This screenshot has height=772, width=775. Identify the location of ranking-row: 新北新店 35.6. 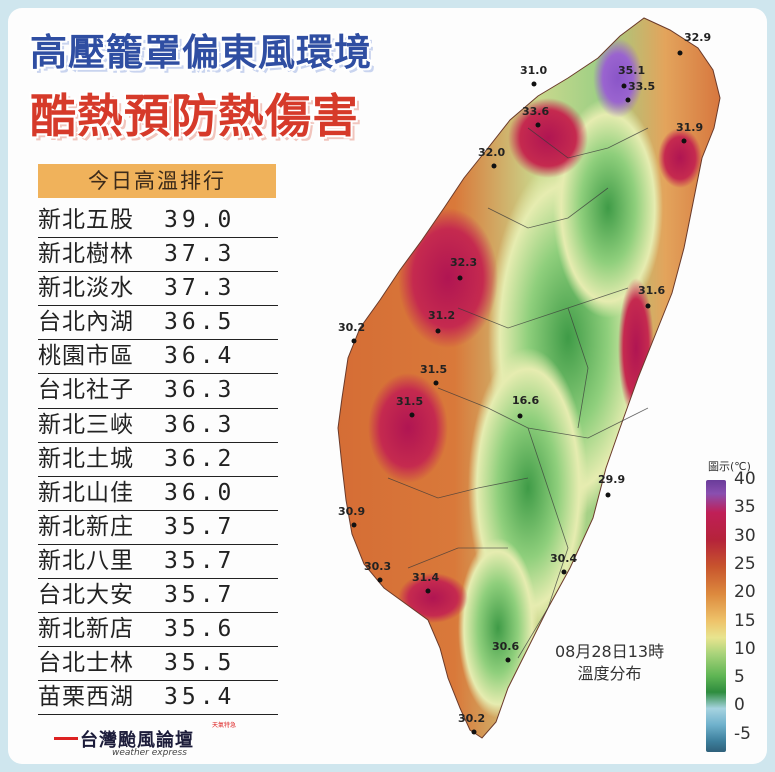
(158, 630).